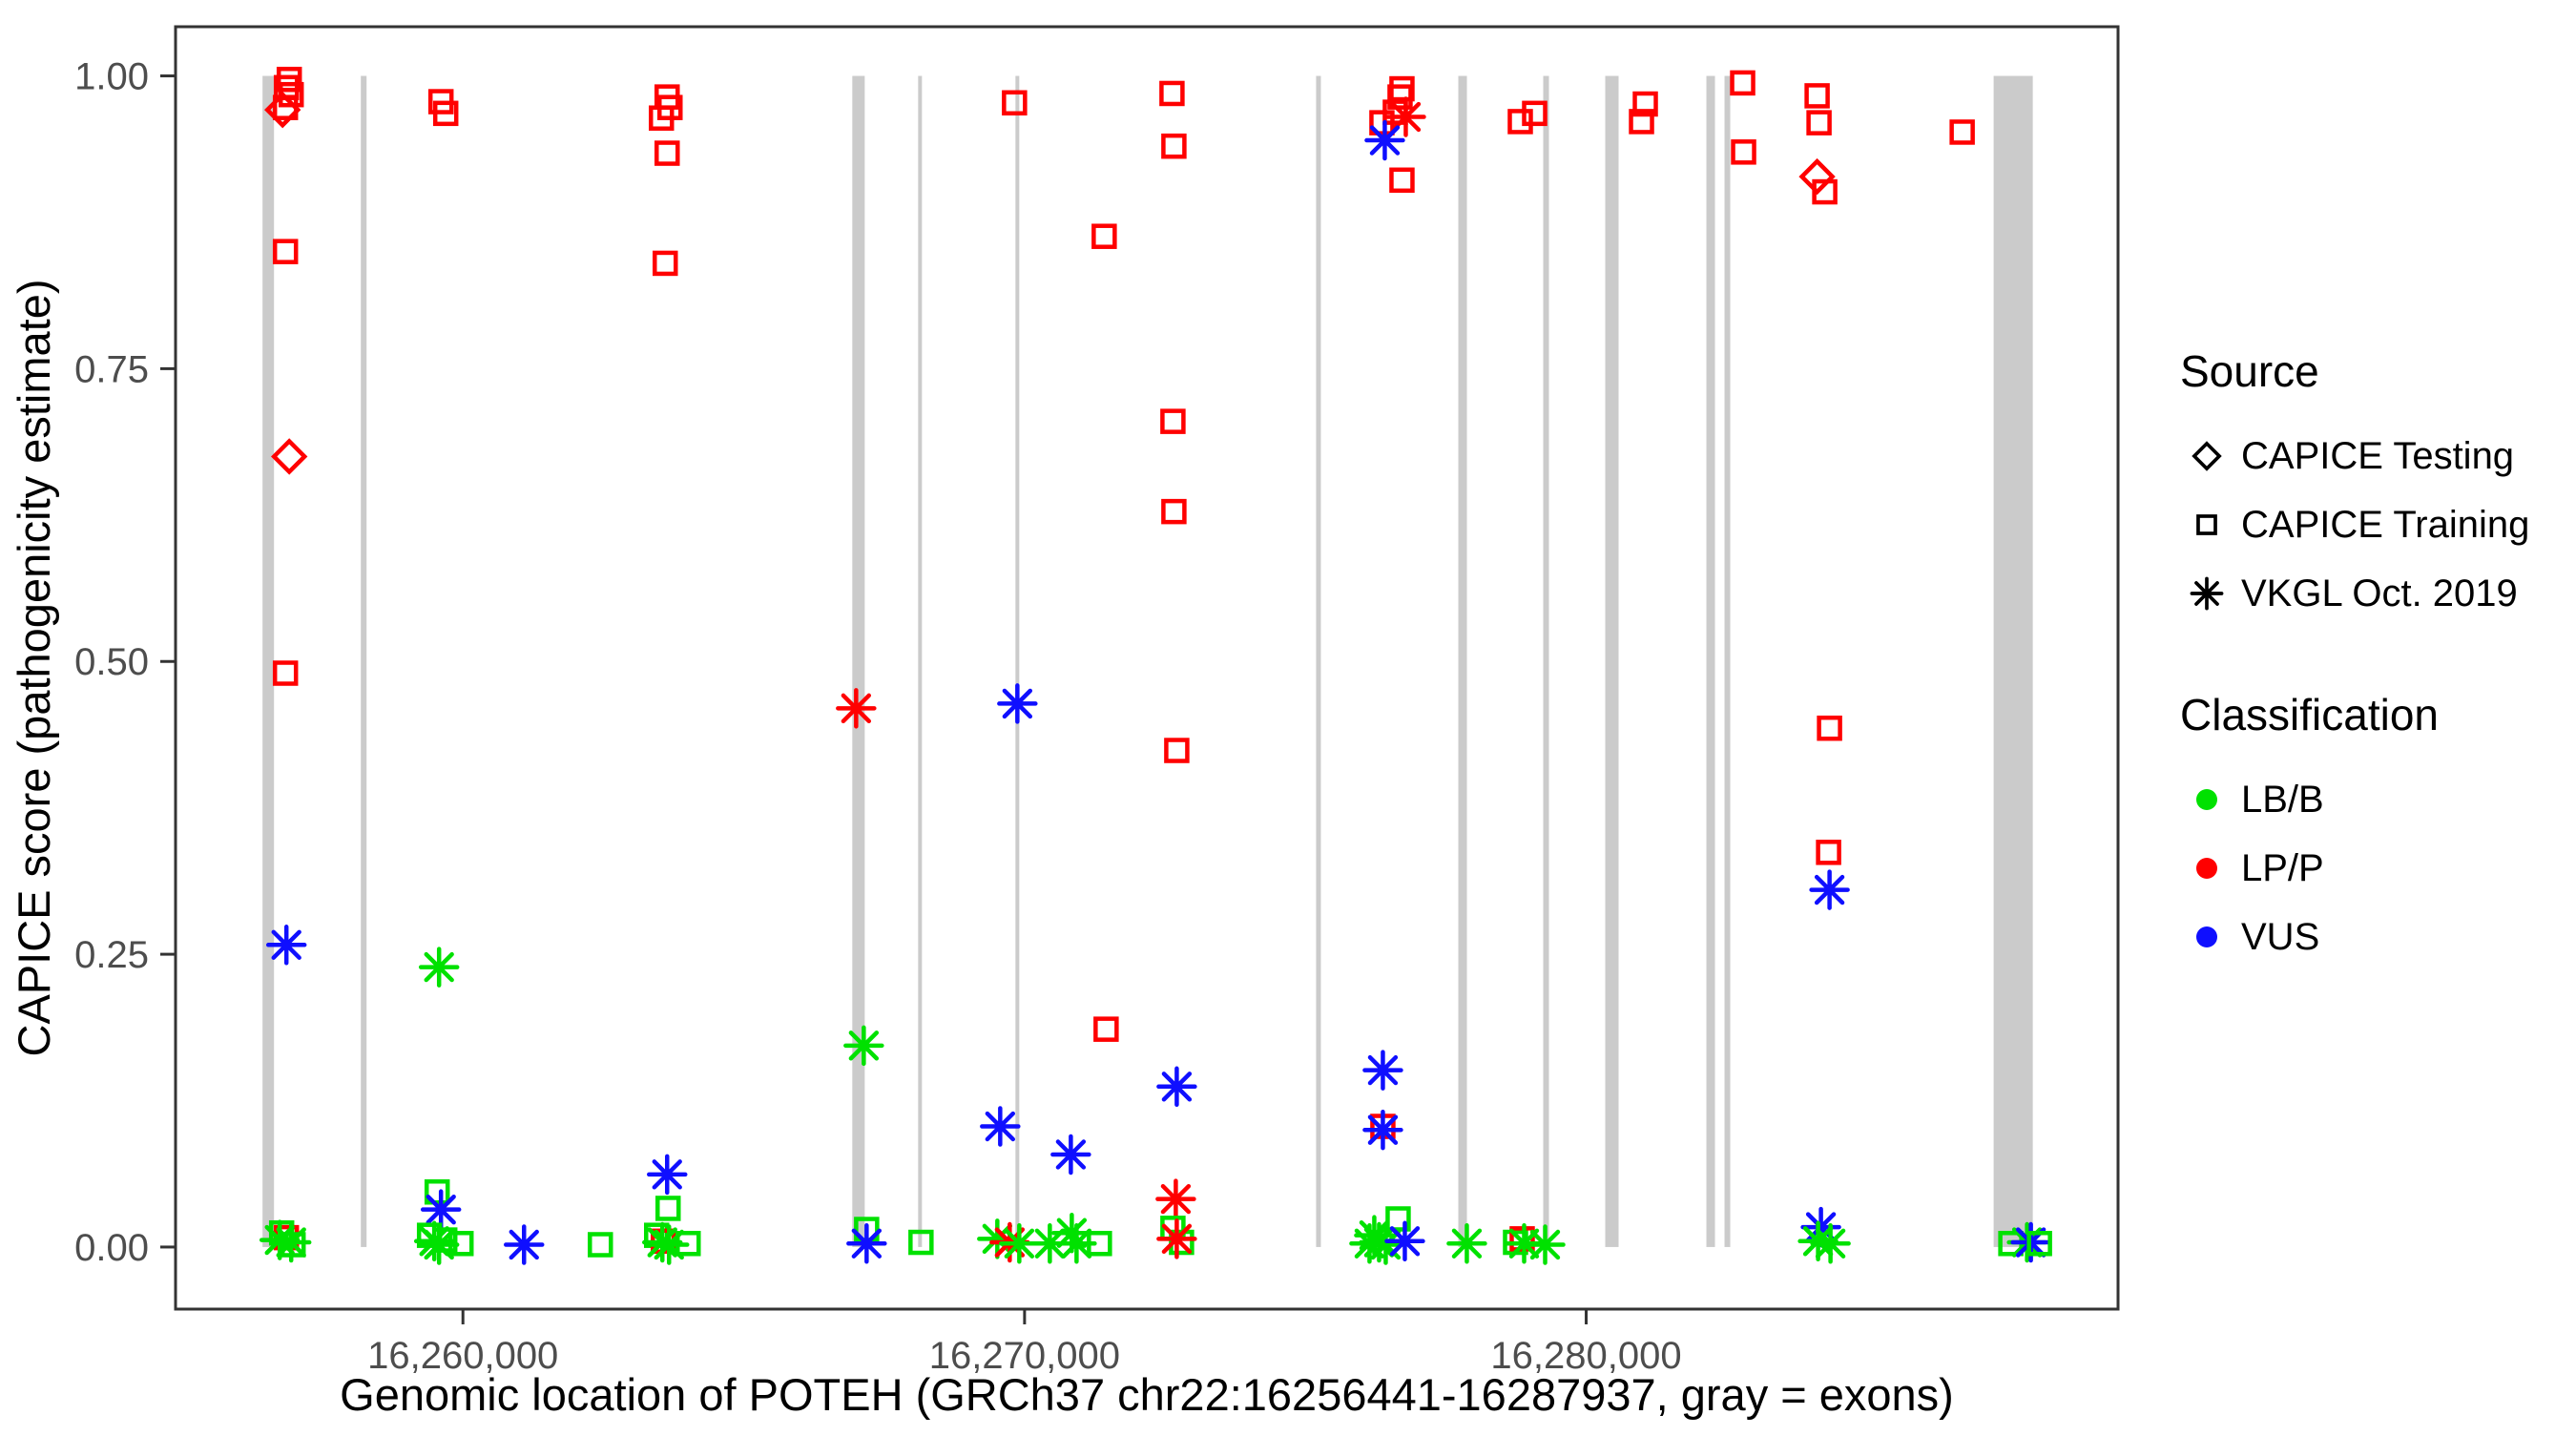  Describe the element at coordinates (2210, 593) in the screenshot. I see `asterisk-icon` at that location.